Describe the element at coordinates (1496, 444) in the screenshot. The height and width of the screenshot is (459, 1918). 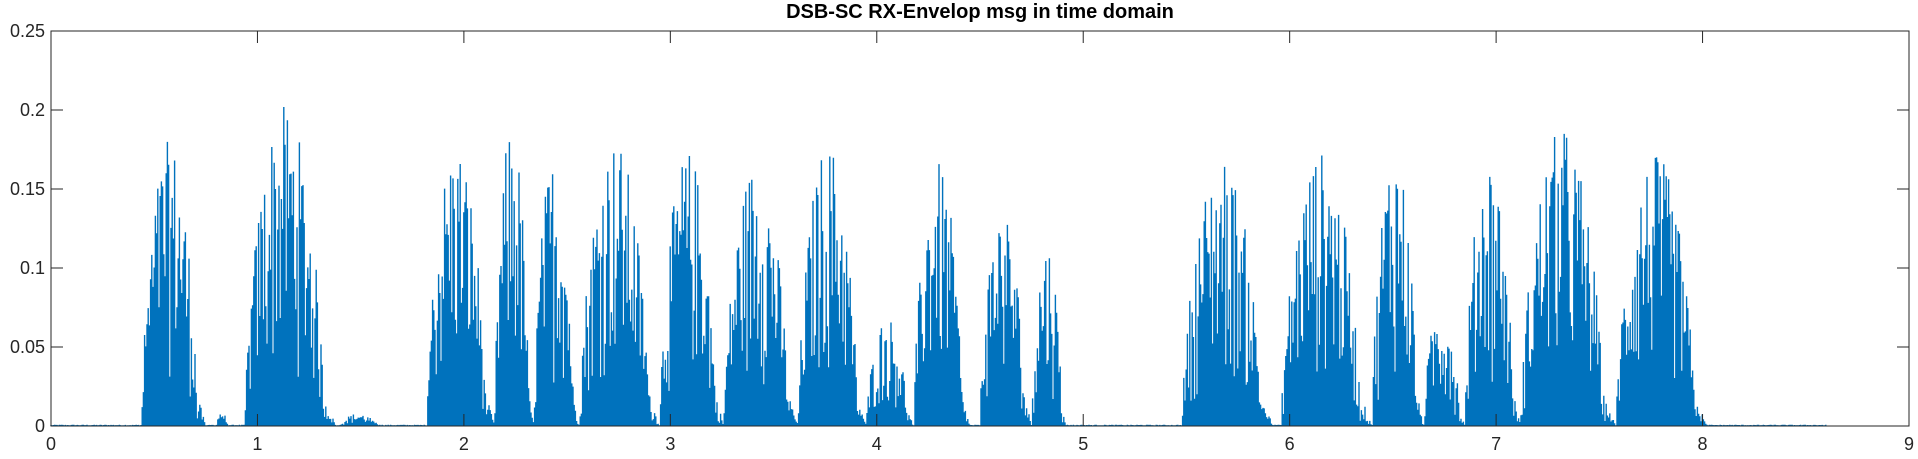
I see `x-tick-label: 7` at that location.